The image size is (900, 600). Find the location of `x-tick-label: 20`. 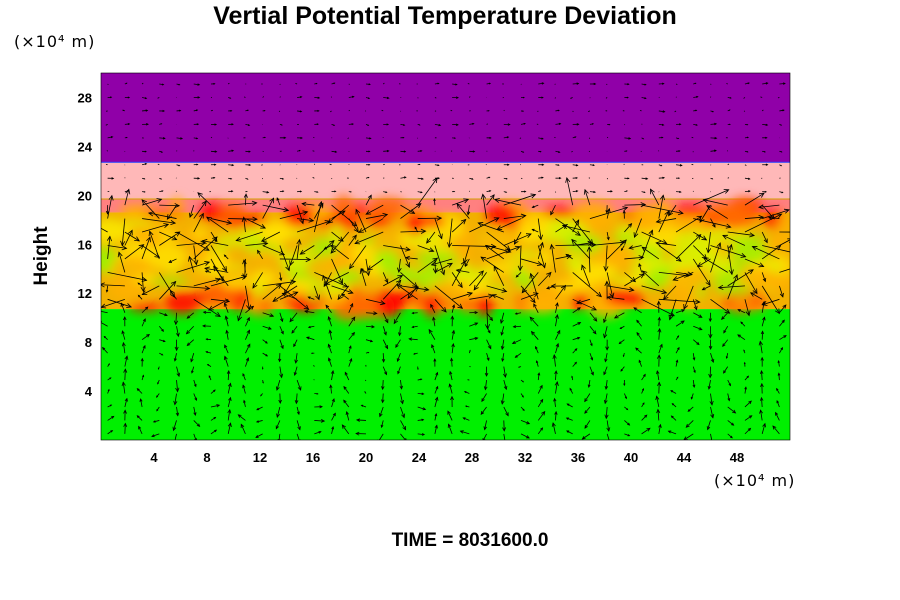

x-tick-label: 20 is located at coordinates (366, 457).